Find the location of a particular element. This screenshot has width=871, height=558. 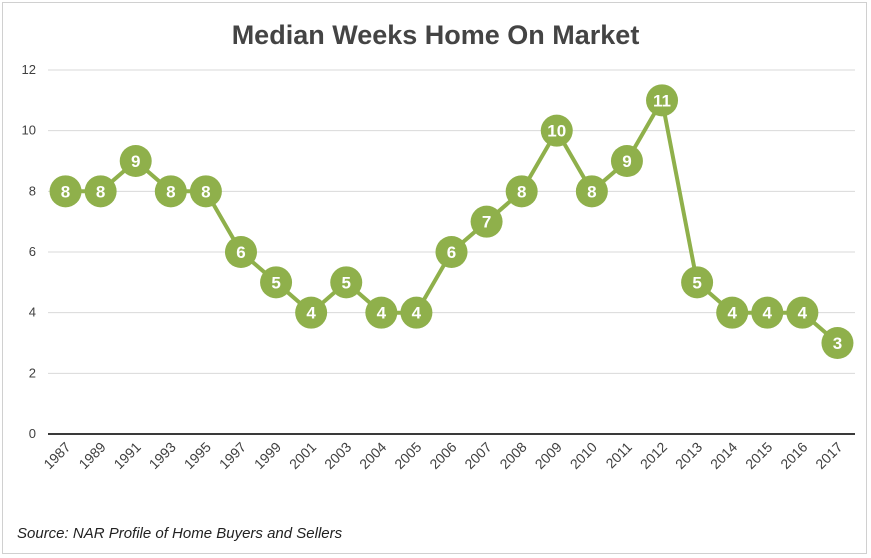

x-tick-label: 2005 is located at coordinates (407, 455).